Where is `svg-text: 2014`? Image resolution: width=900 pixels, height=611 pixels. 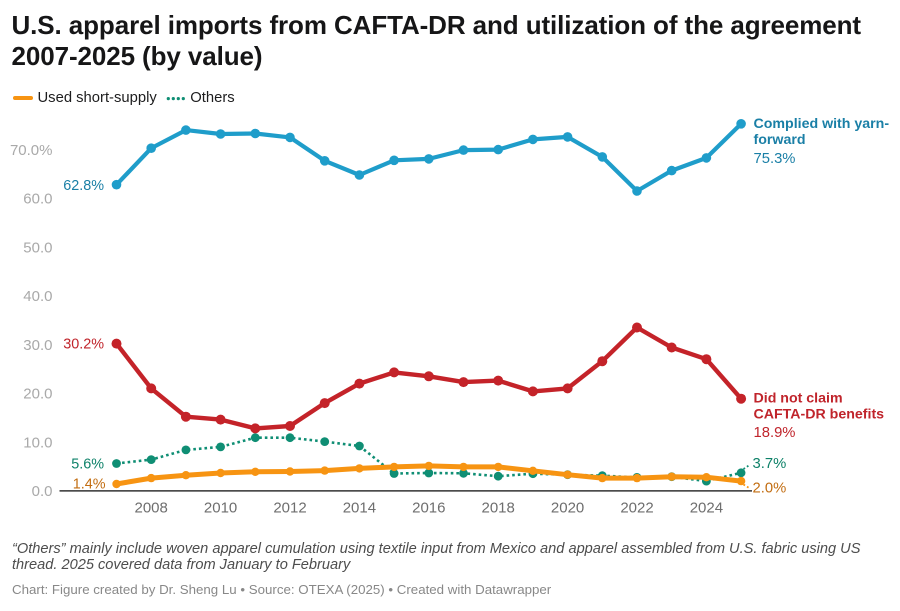 svg-text: 2014 is located at coordinates (359, 507).